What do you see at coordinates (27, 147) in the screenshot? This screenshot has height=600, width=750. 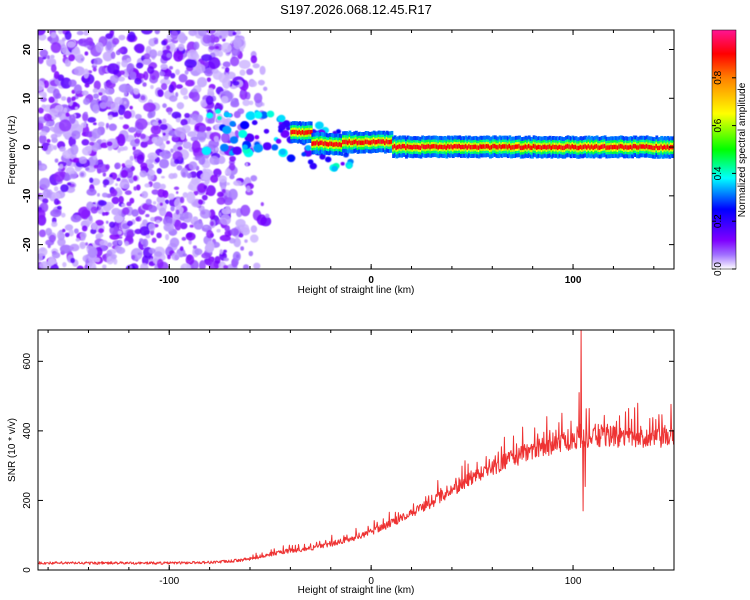 I see `spectrogram-ytick-label: 0` at bounding box center [27, 147].